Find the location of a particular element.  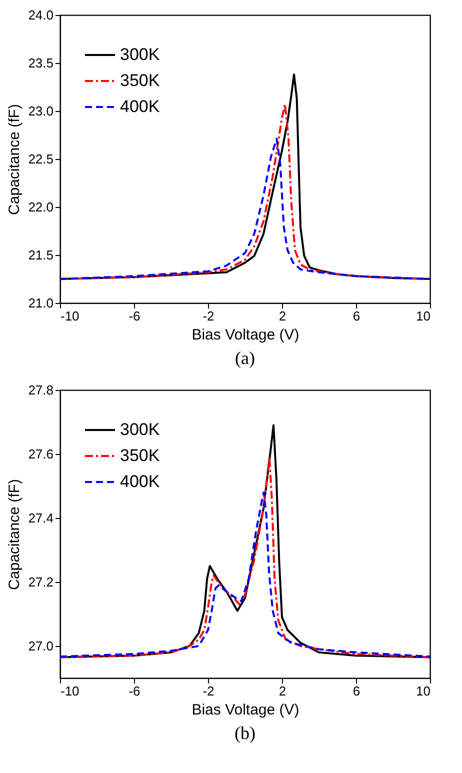

y-tick-label: 23.0 is located at coordinates (41, 111).